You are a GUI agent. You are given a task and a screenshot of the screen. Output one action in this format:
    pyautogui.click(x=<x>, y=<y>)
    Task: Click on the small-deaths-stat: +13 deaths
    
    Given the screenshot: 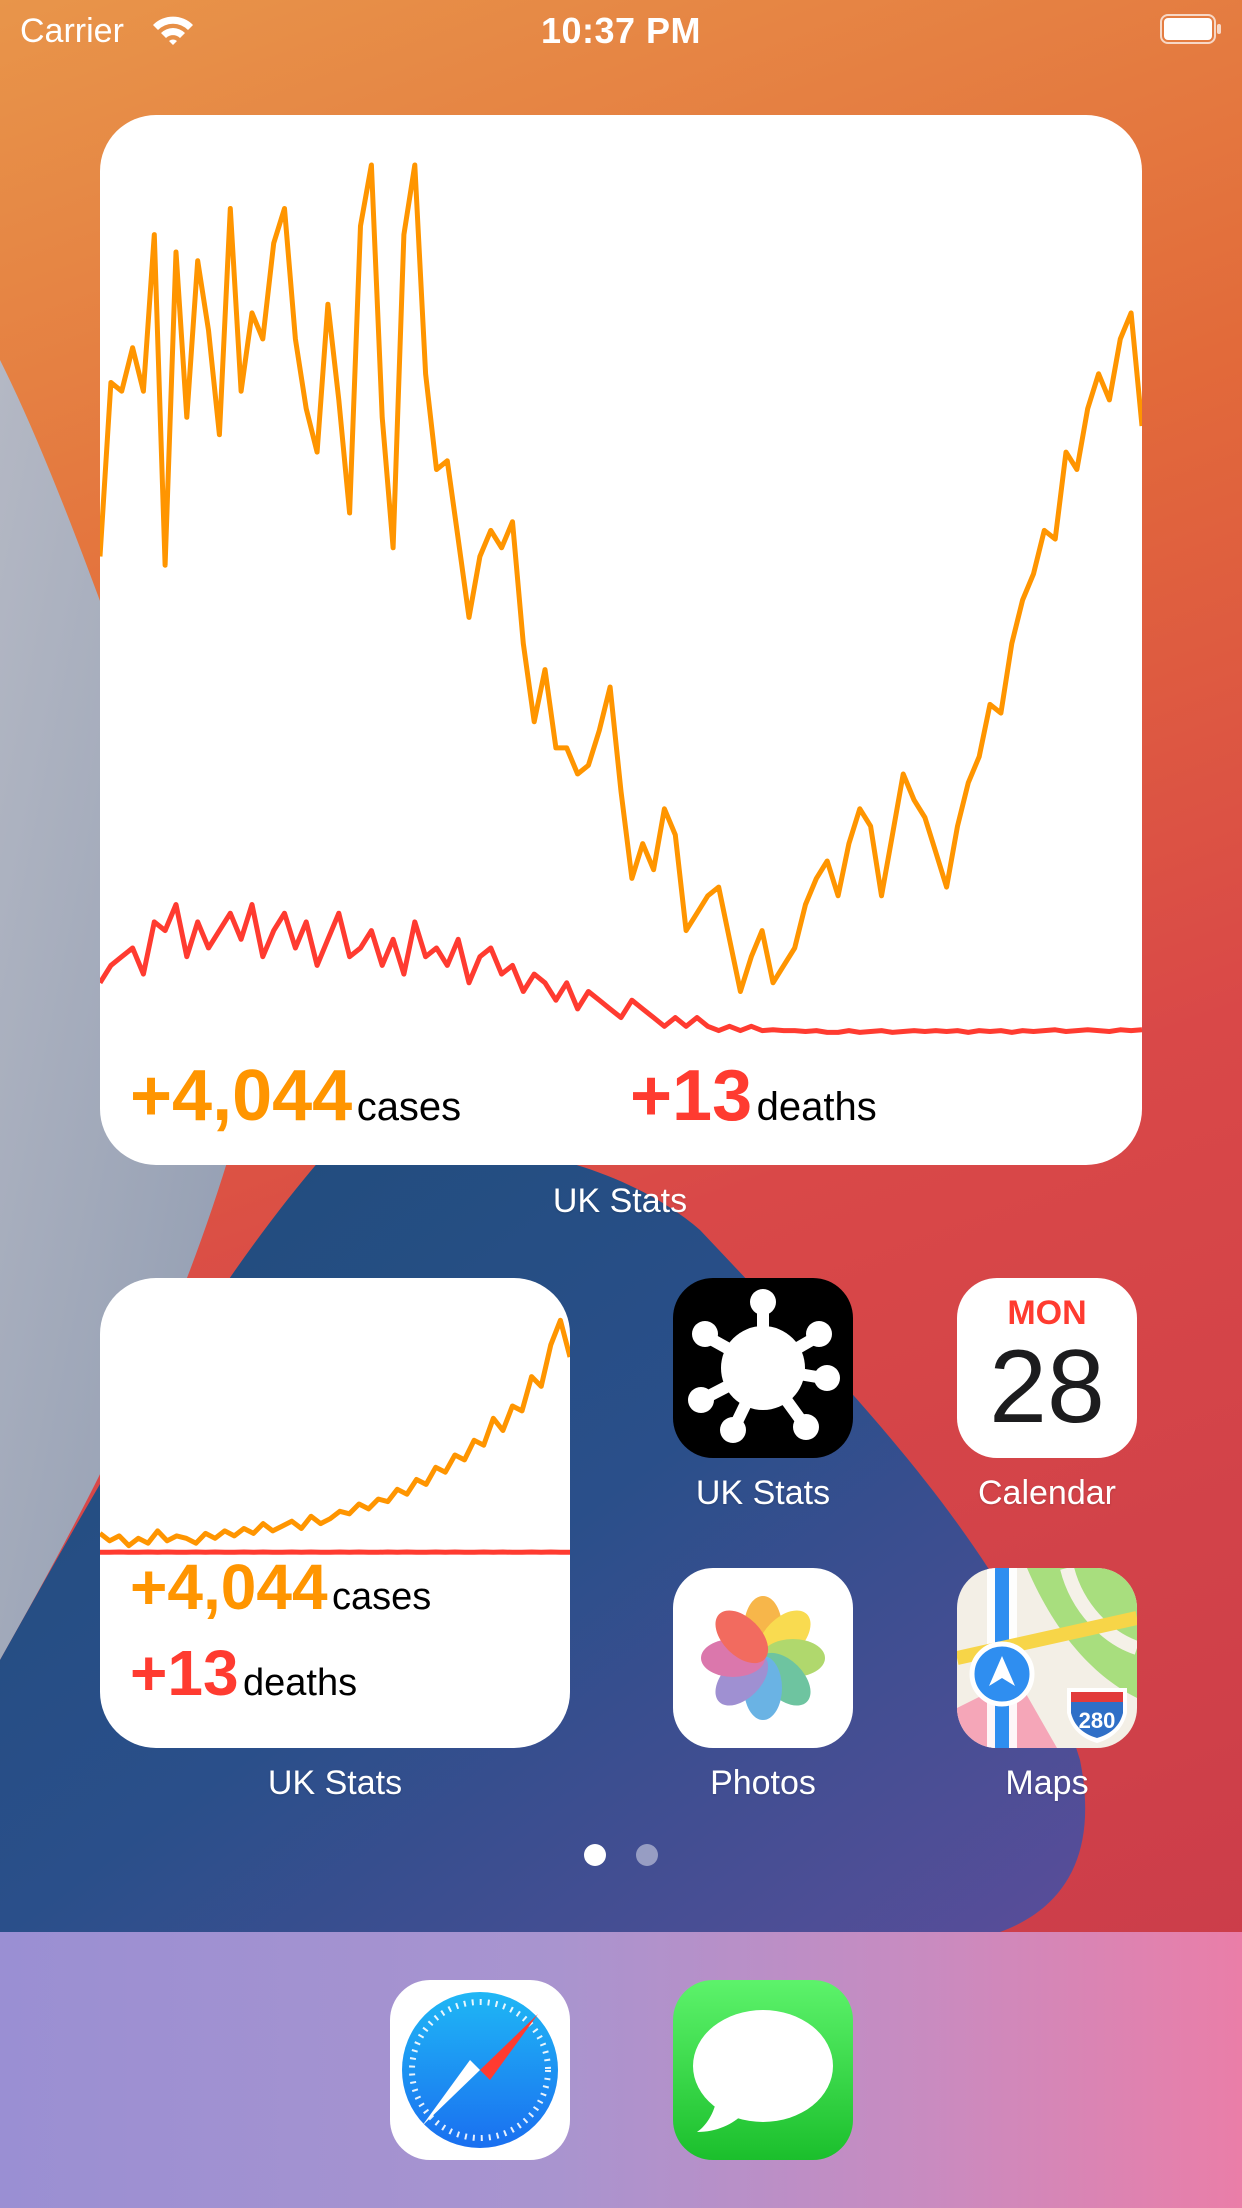 What is the action you would take?
    pyautogui.click(x=243, y=1673)
    